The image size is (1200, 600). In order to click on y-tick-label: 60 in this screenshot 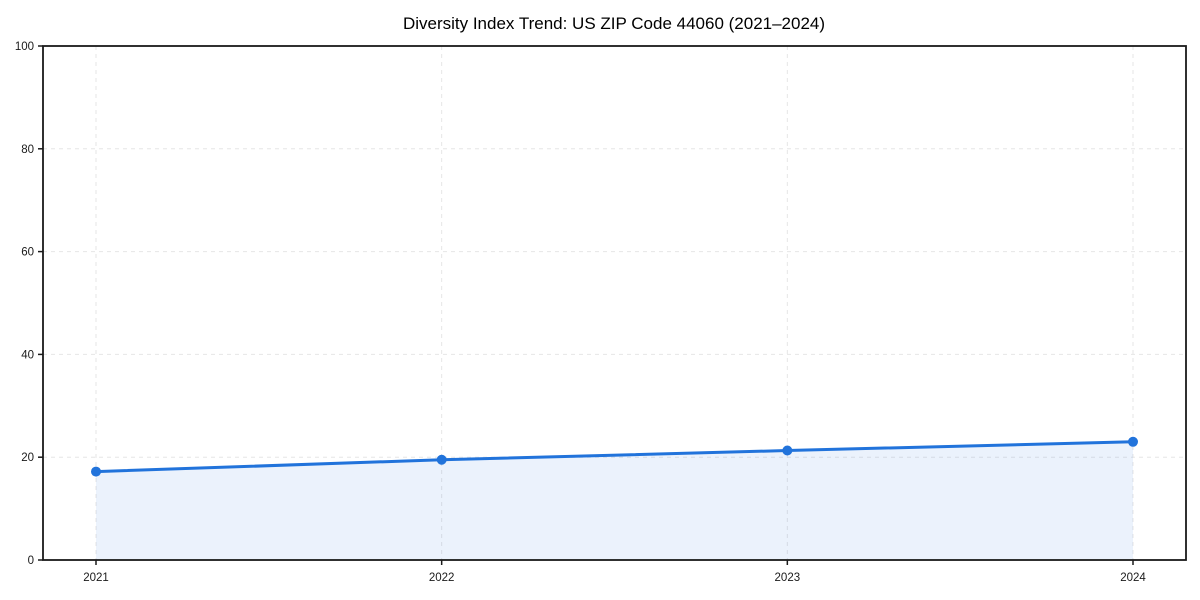, I will do `click(27, 253)`.